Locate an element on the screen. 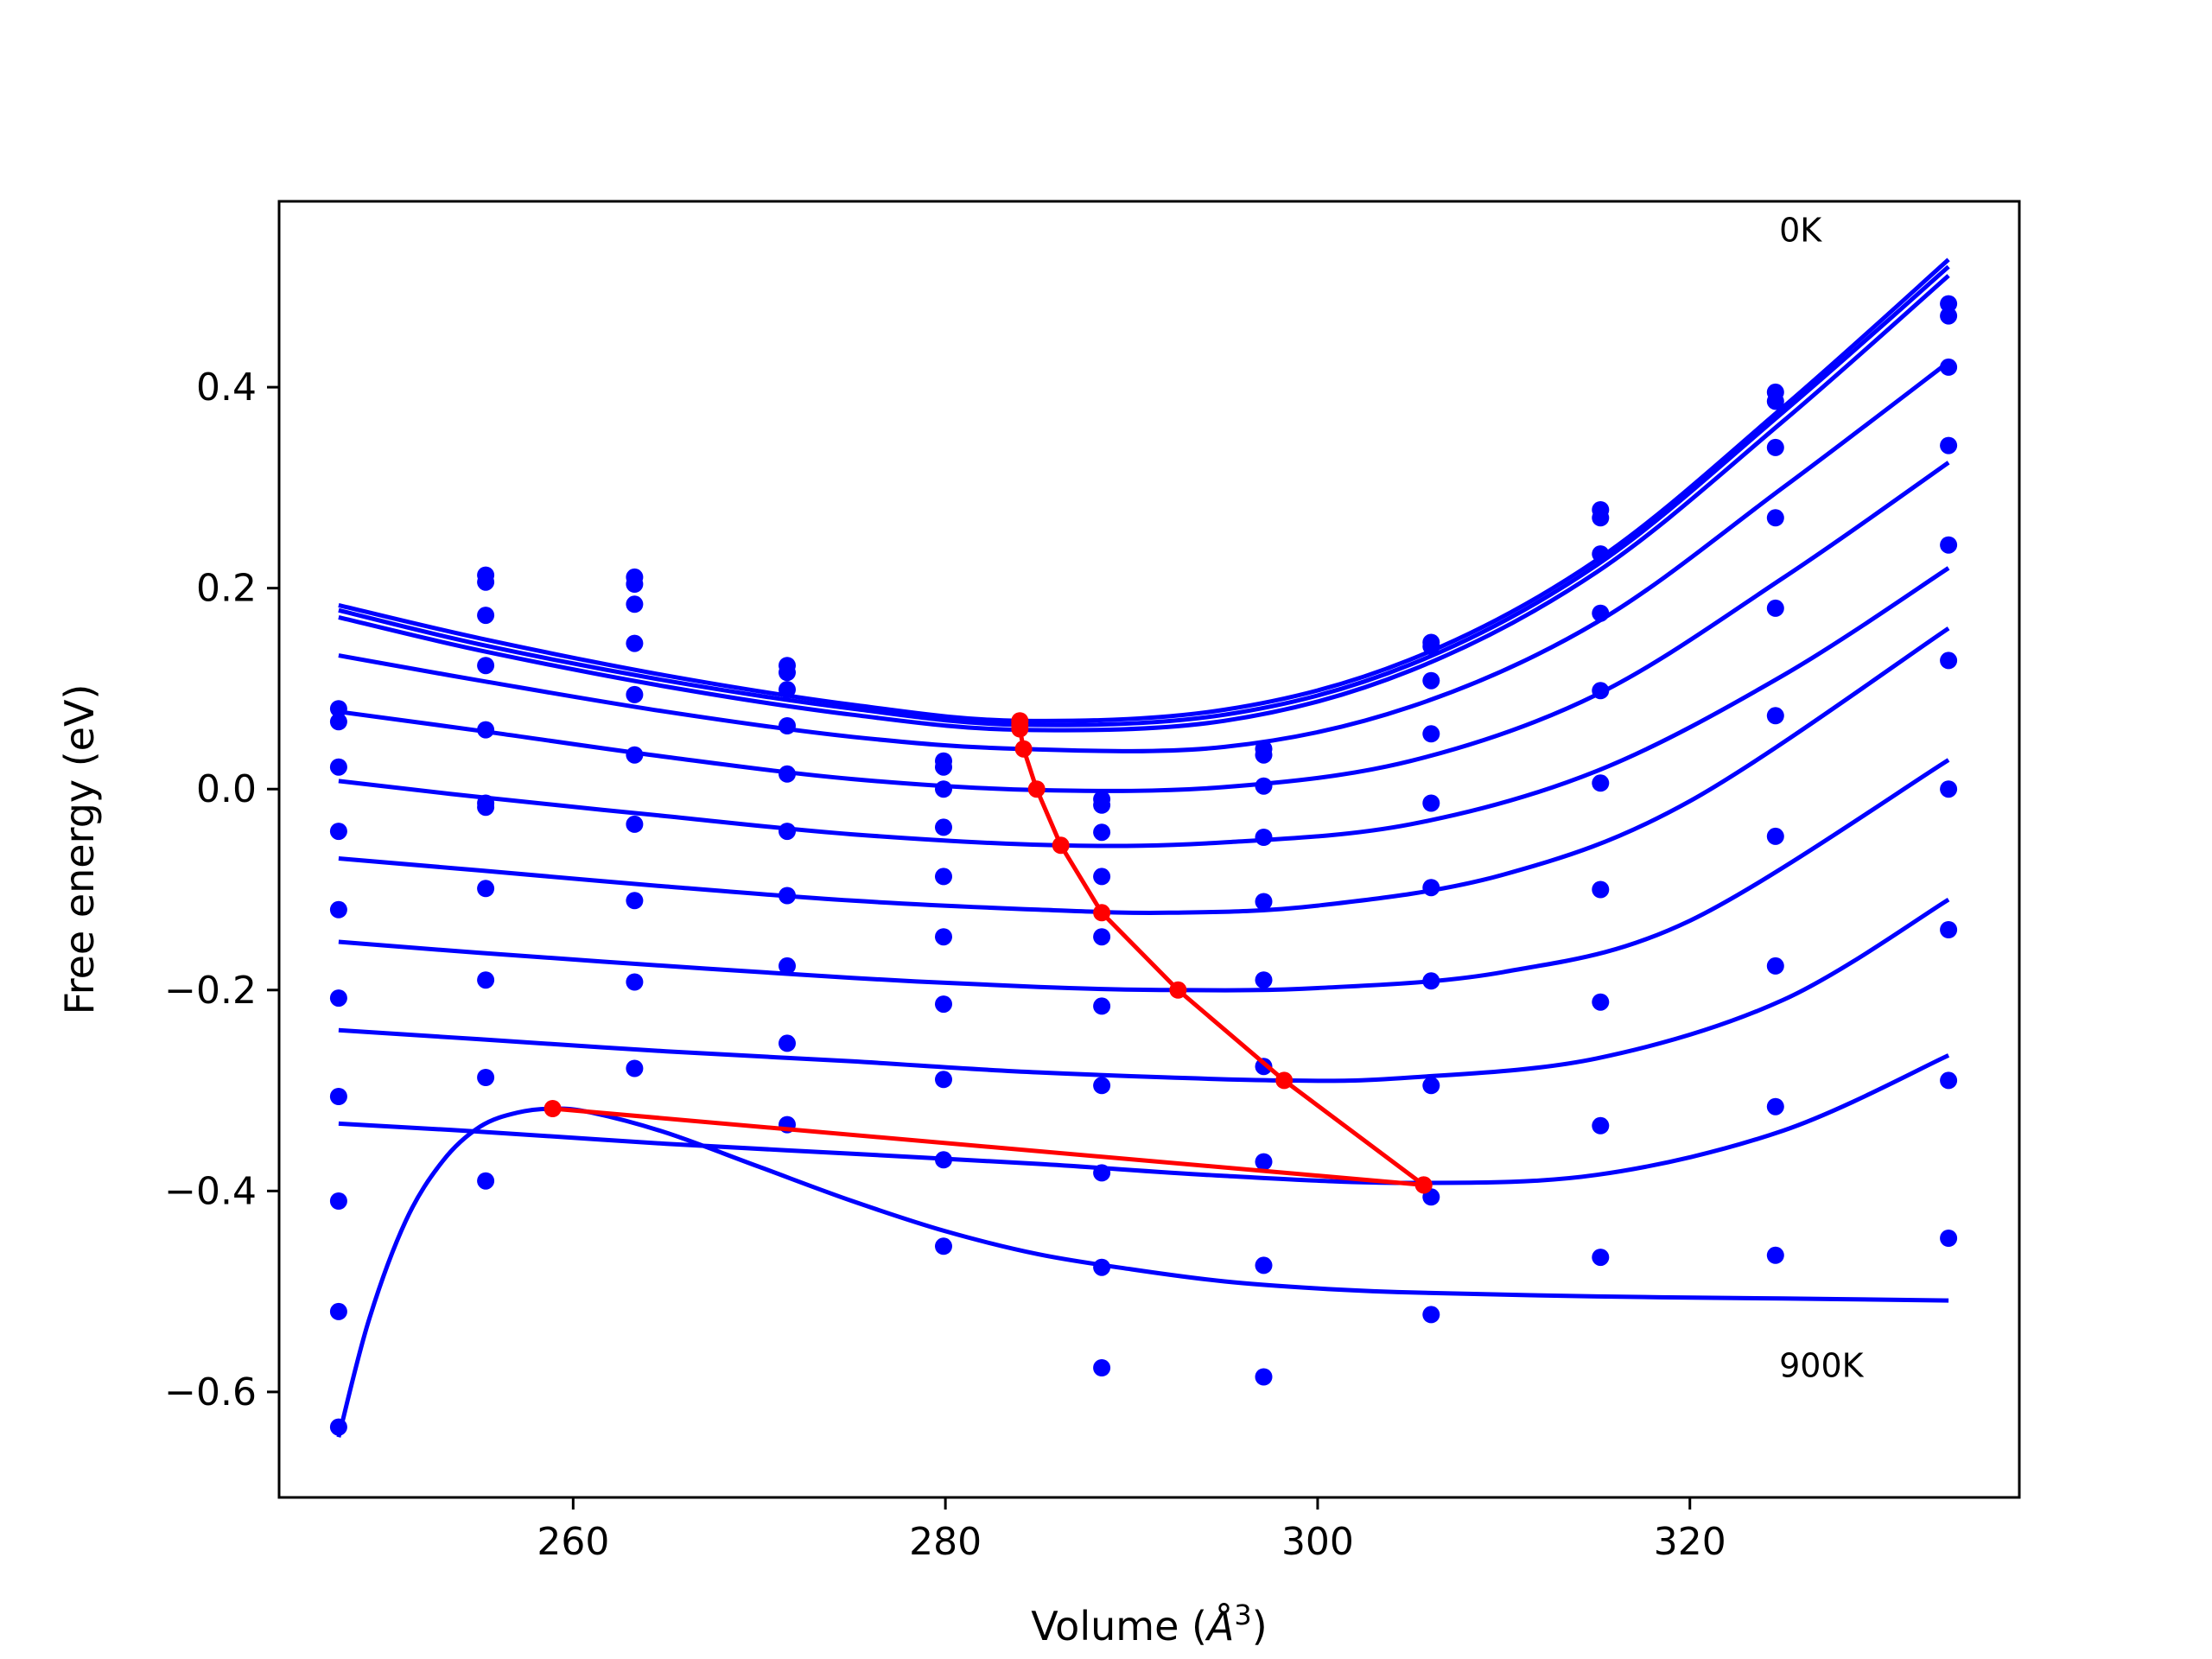  minima-path is located at coordinates (988, 953).